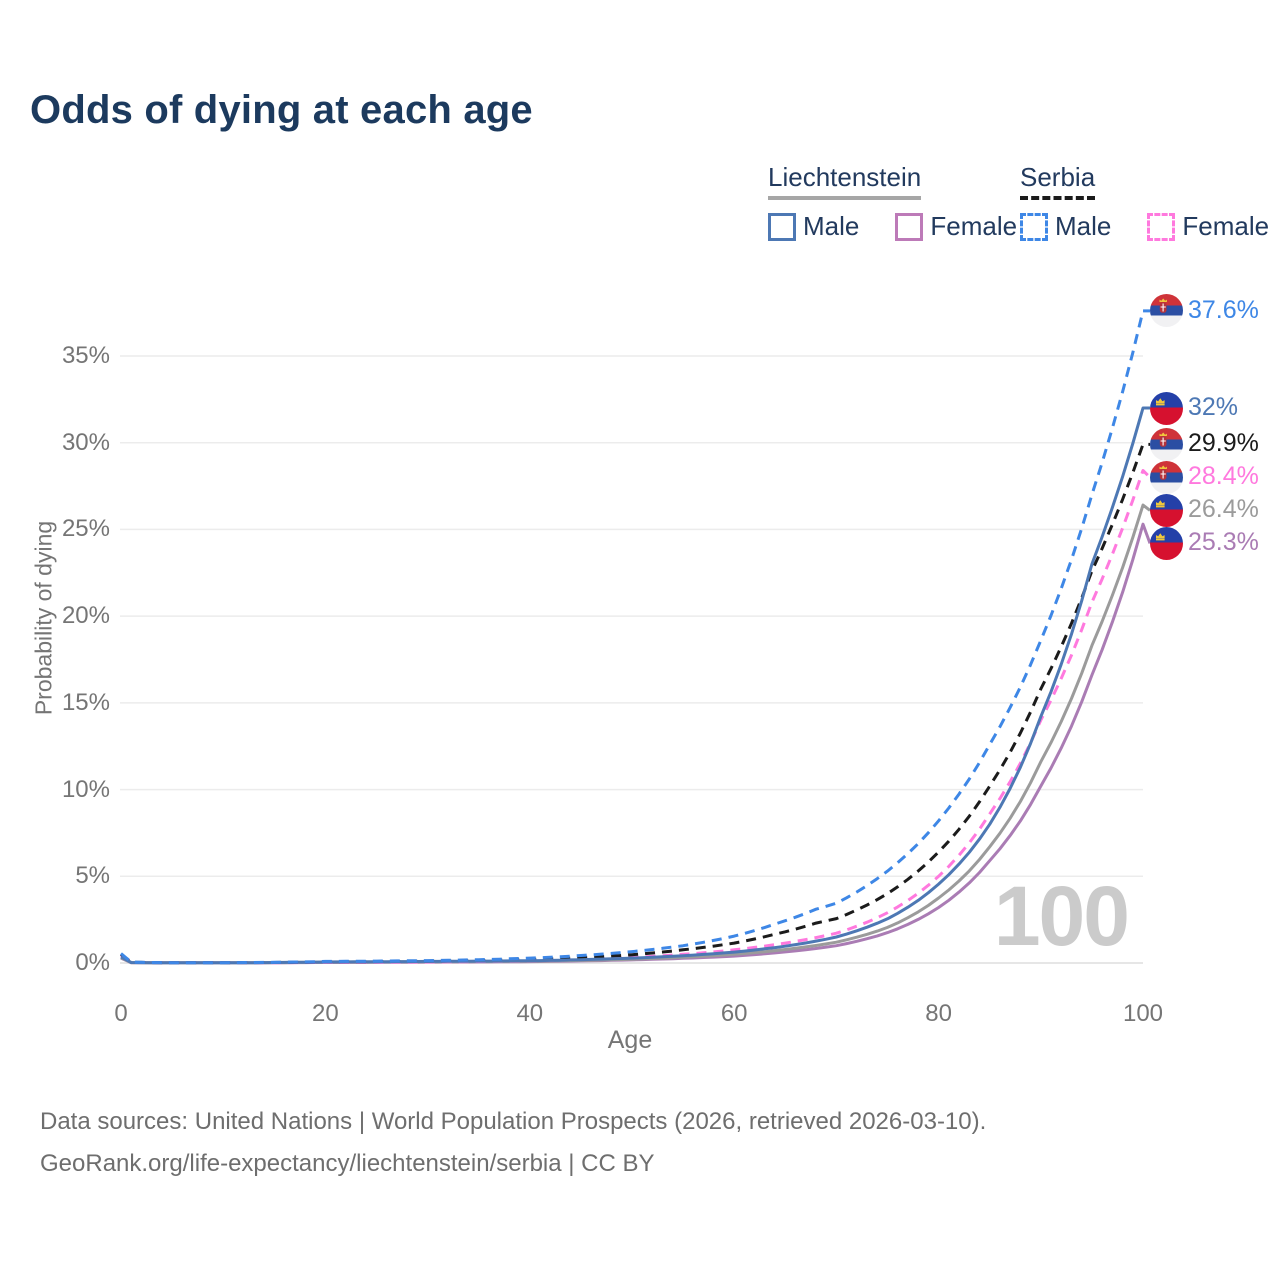 The width and height of the screenshot is (1280, 1280). Describe the element at coordinates (1061, 916) in the screenshot. I see `age-counter-watermark: 100` at that location.